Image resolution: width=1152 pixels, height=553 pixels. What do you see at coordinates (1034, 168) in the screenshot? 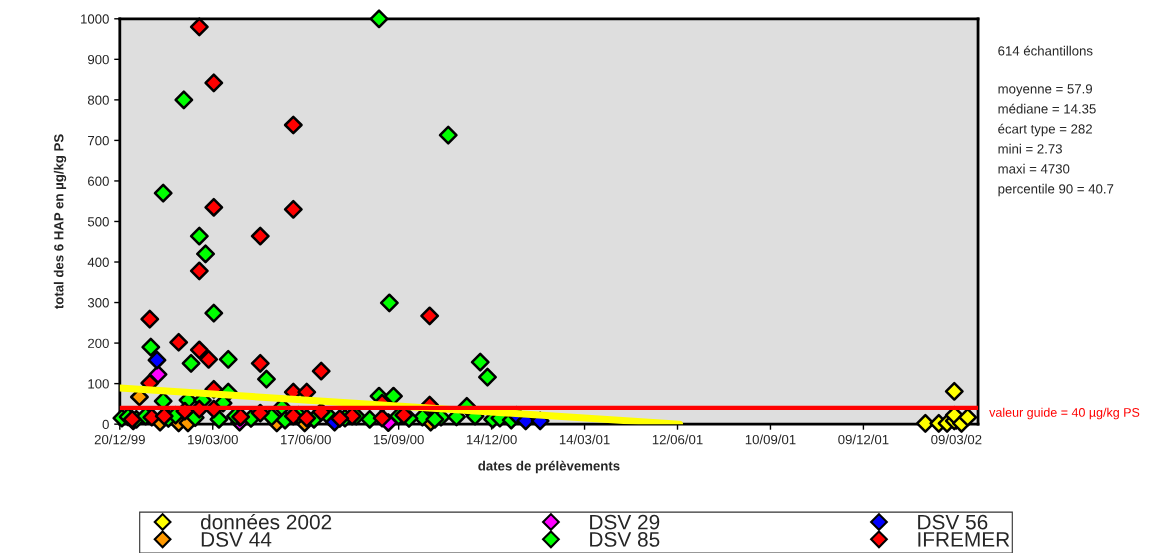
I see `text: maxi = 4730` at bounding box center [1034, 168].